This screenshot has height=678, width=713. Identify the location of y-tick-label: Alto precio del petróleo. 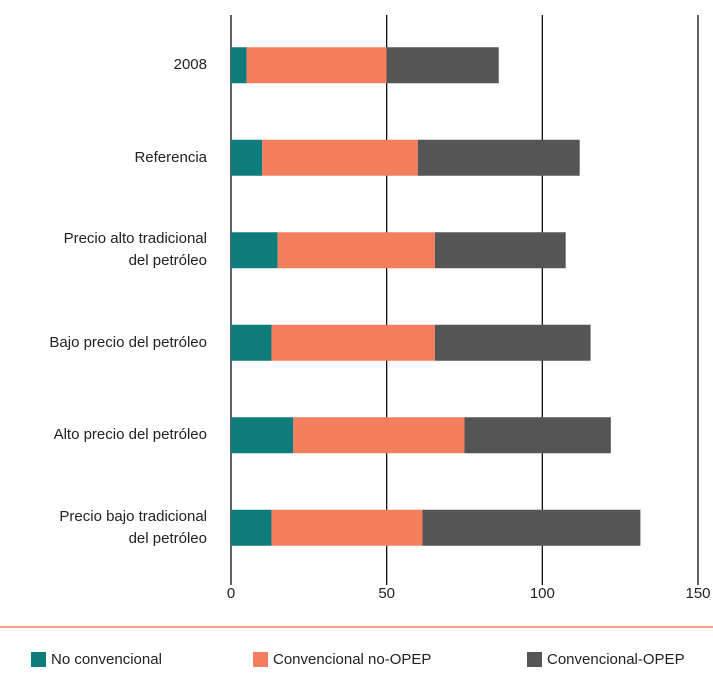
(130, 435).